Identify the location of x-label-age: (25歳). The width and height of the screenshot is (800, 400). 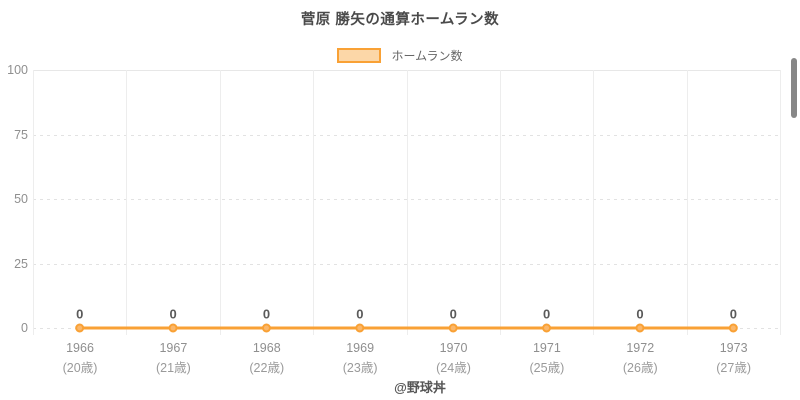
(547, 368).